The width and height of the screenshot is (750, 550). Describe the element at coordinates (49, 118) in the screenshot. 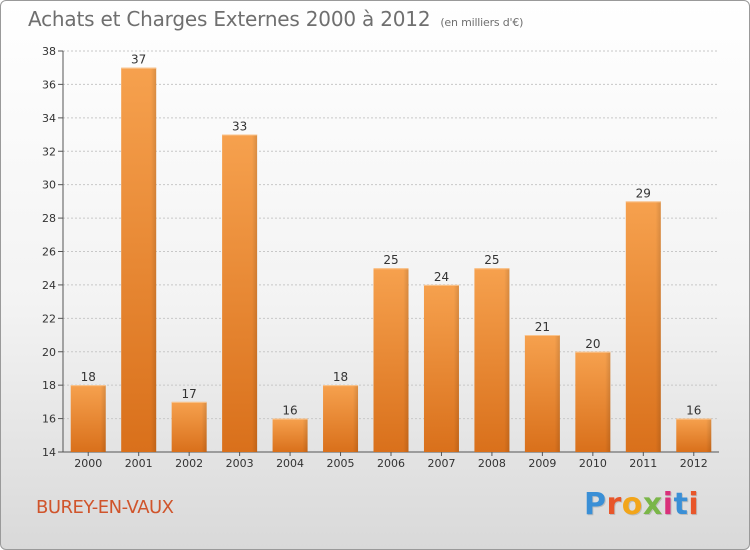

I see `y-tick-label: 34` at that location.